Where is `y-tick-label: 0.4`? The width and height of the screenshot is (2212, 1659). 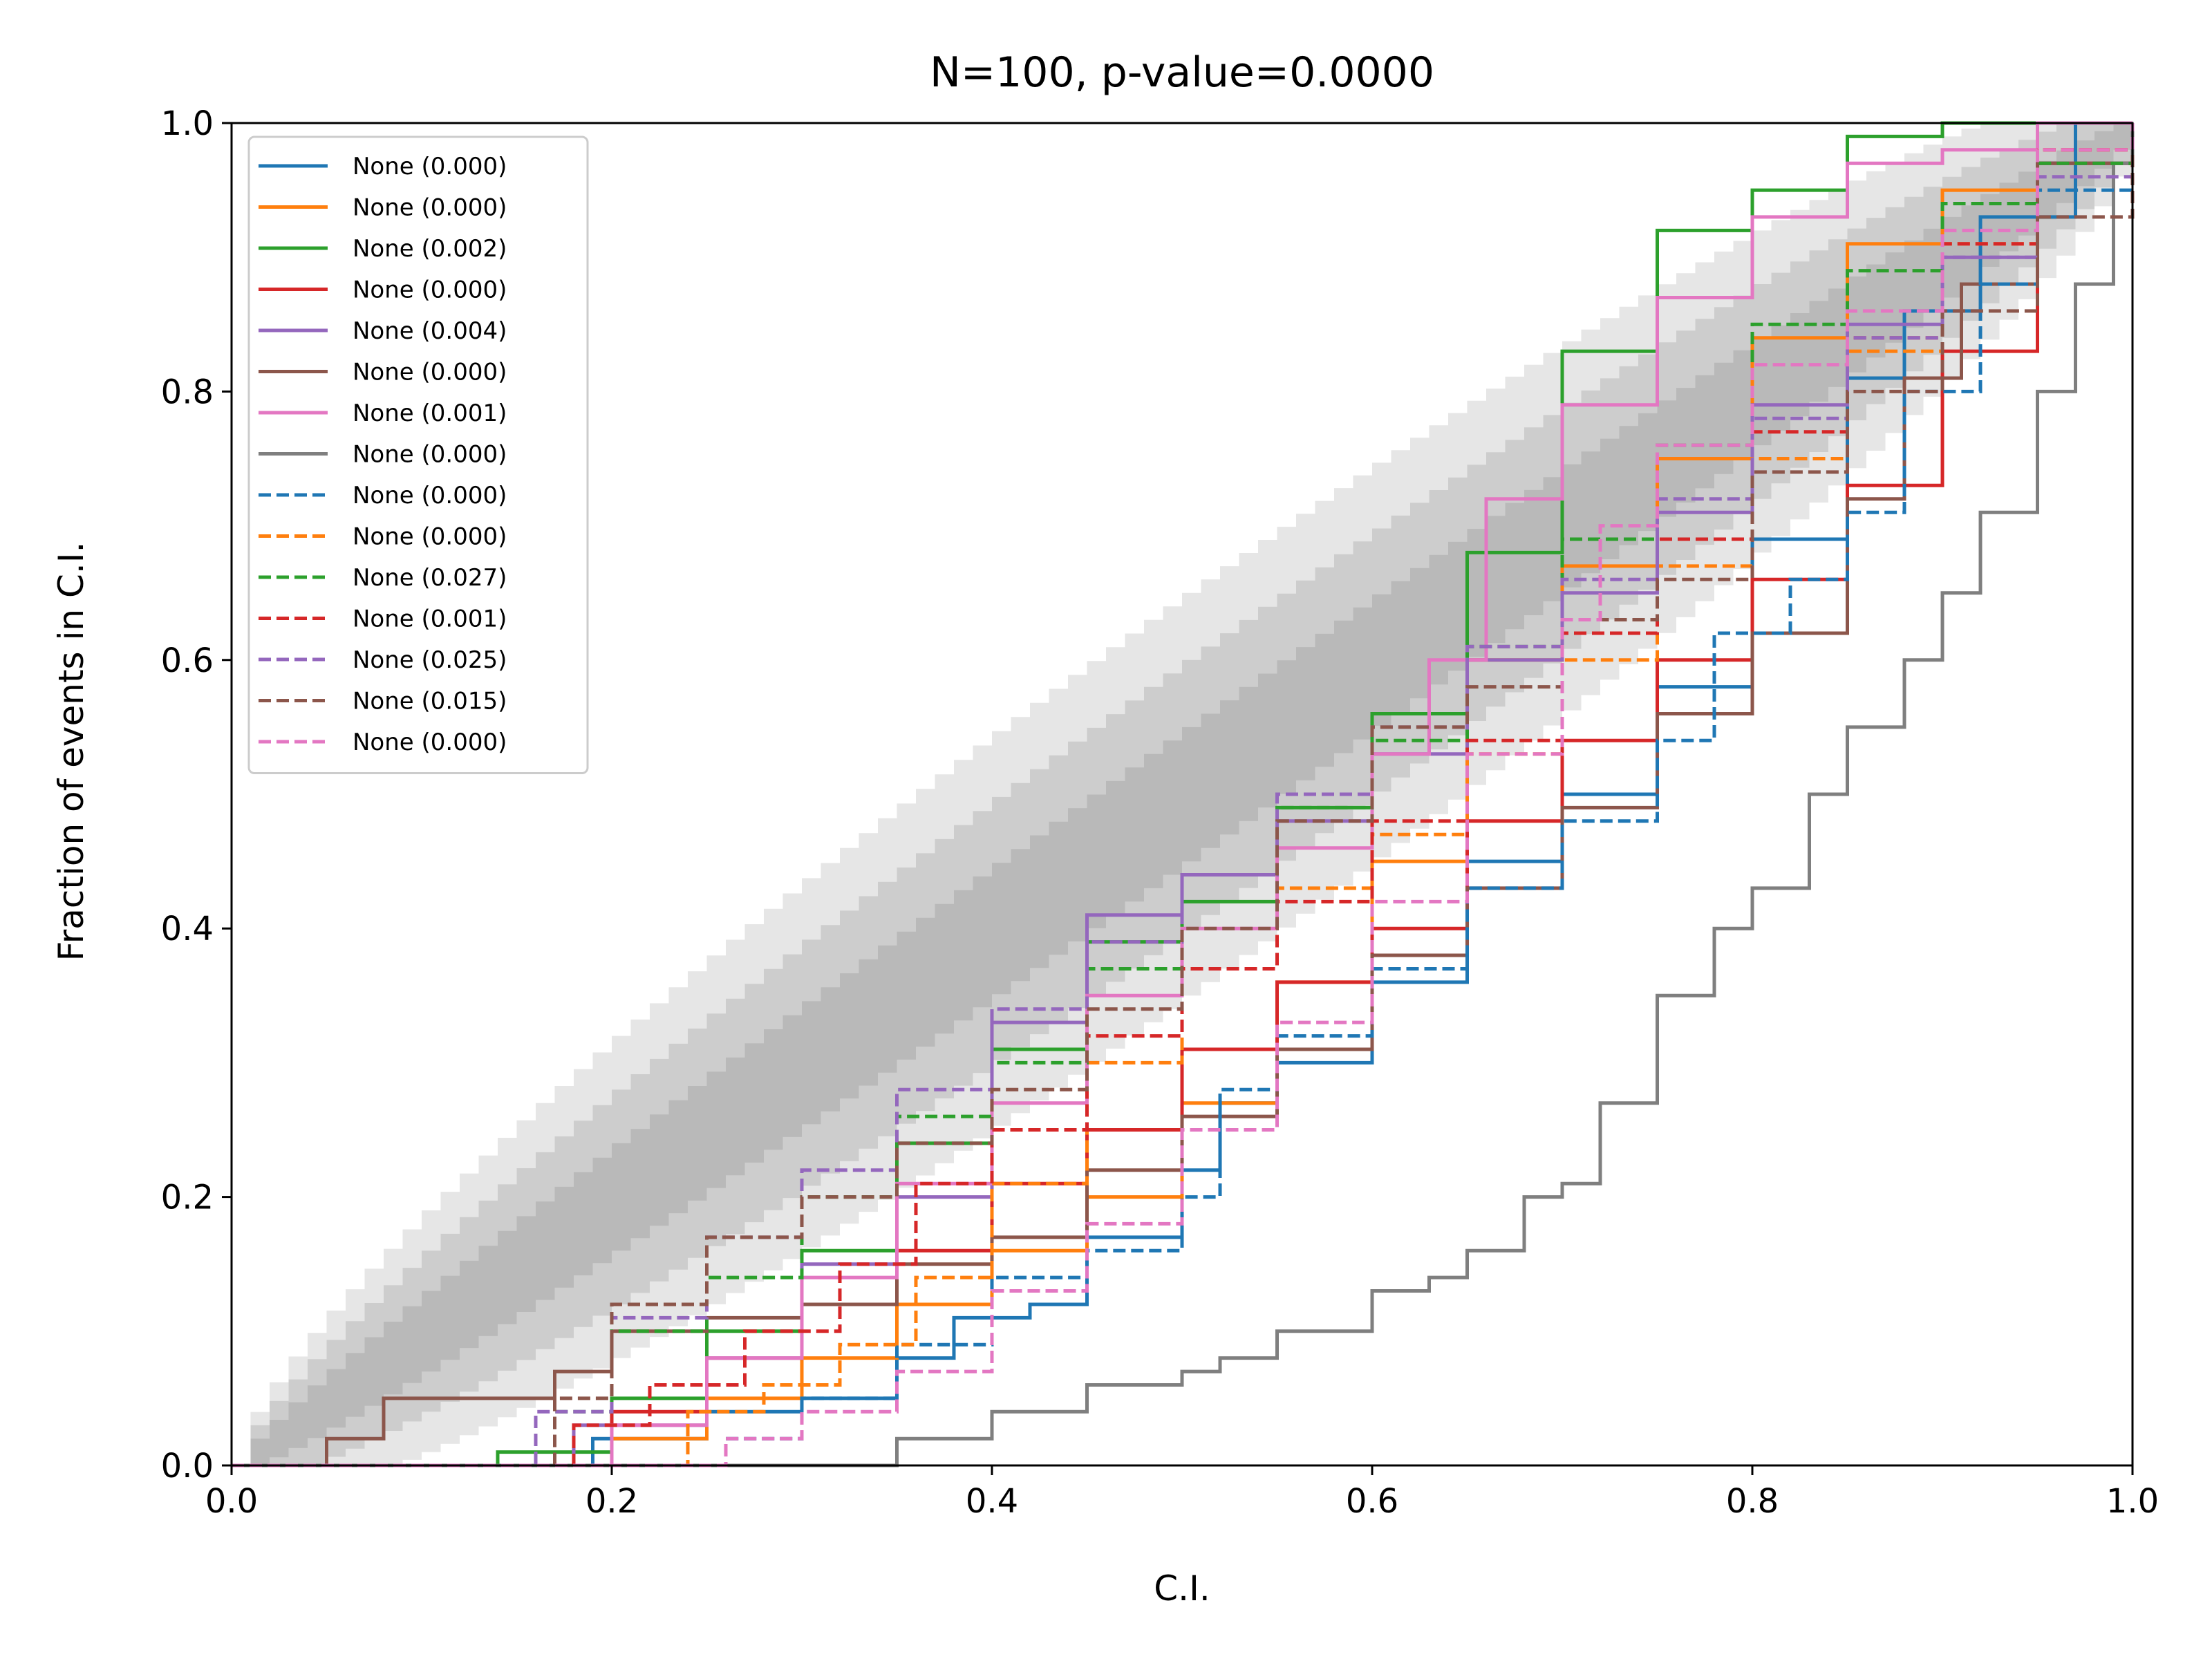
y-tick-label: 0.4 is located at coordinates (187, 929).